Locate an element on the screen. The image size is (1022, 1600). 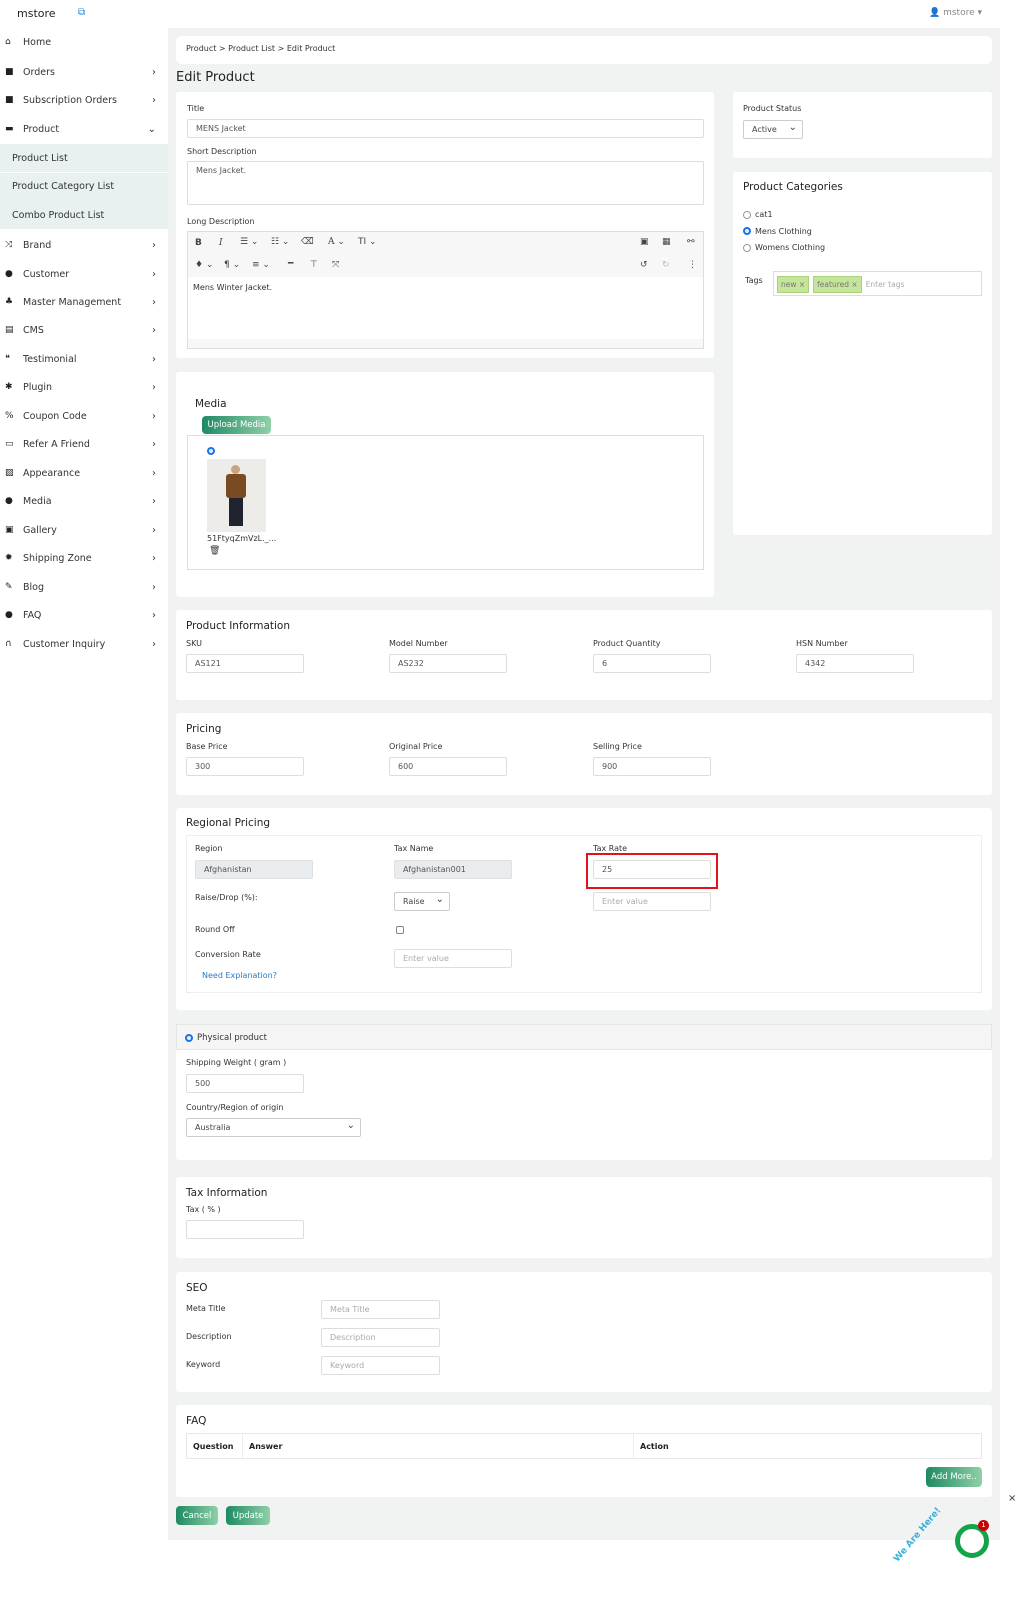
table-icon: ▦ is located at coordinates (666, 242).